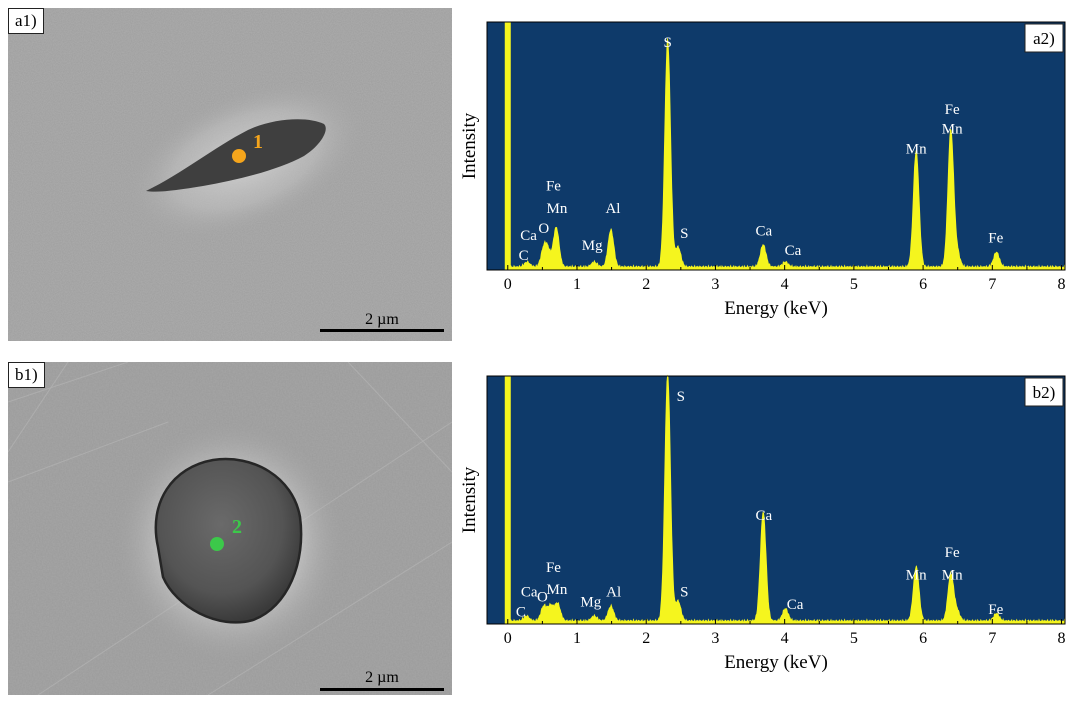  Describe the element at coordinates (26, 21) in the screenshot. I see `panel-tag-a1: a1)` at that location.